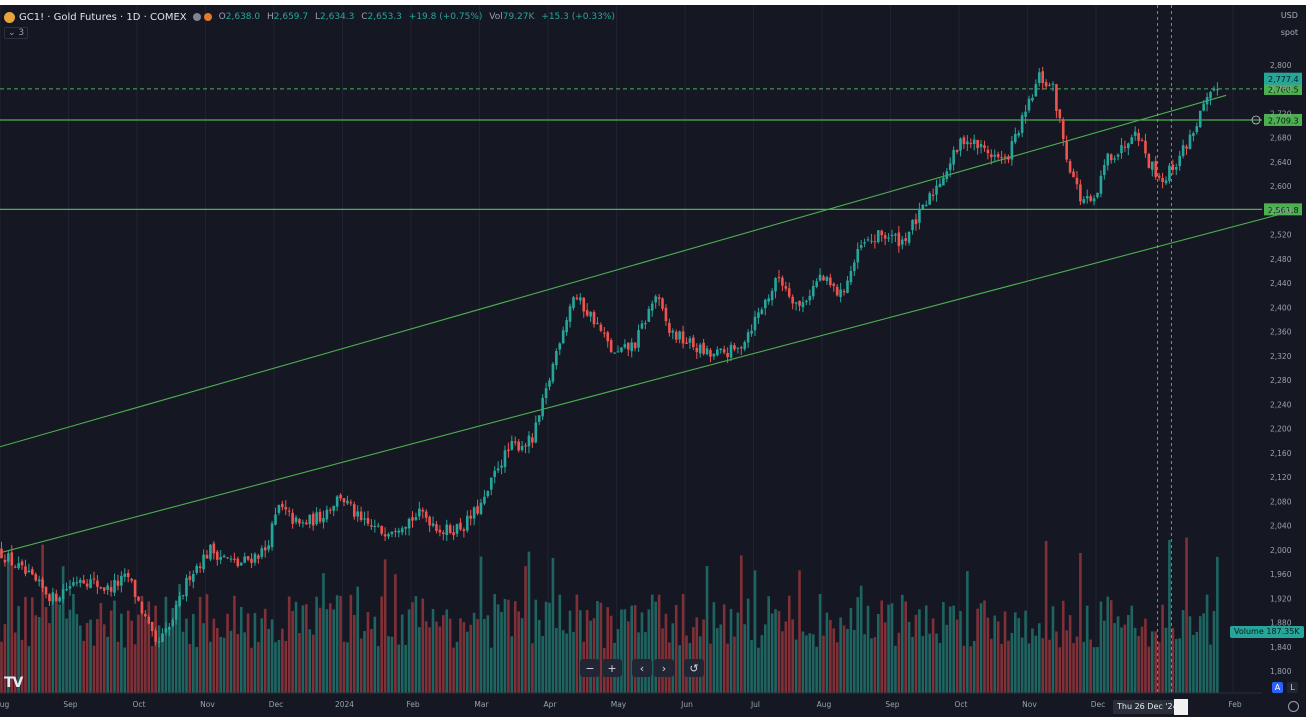  Describe the element at coordinates (1289, 24) in the screenshot. I see `currency-selector: USD spot` at that location.